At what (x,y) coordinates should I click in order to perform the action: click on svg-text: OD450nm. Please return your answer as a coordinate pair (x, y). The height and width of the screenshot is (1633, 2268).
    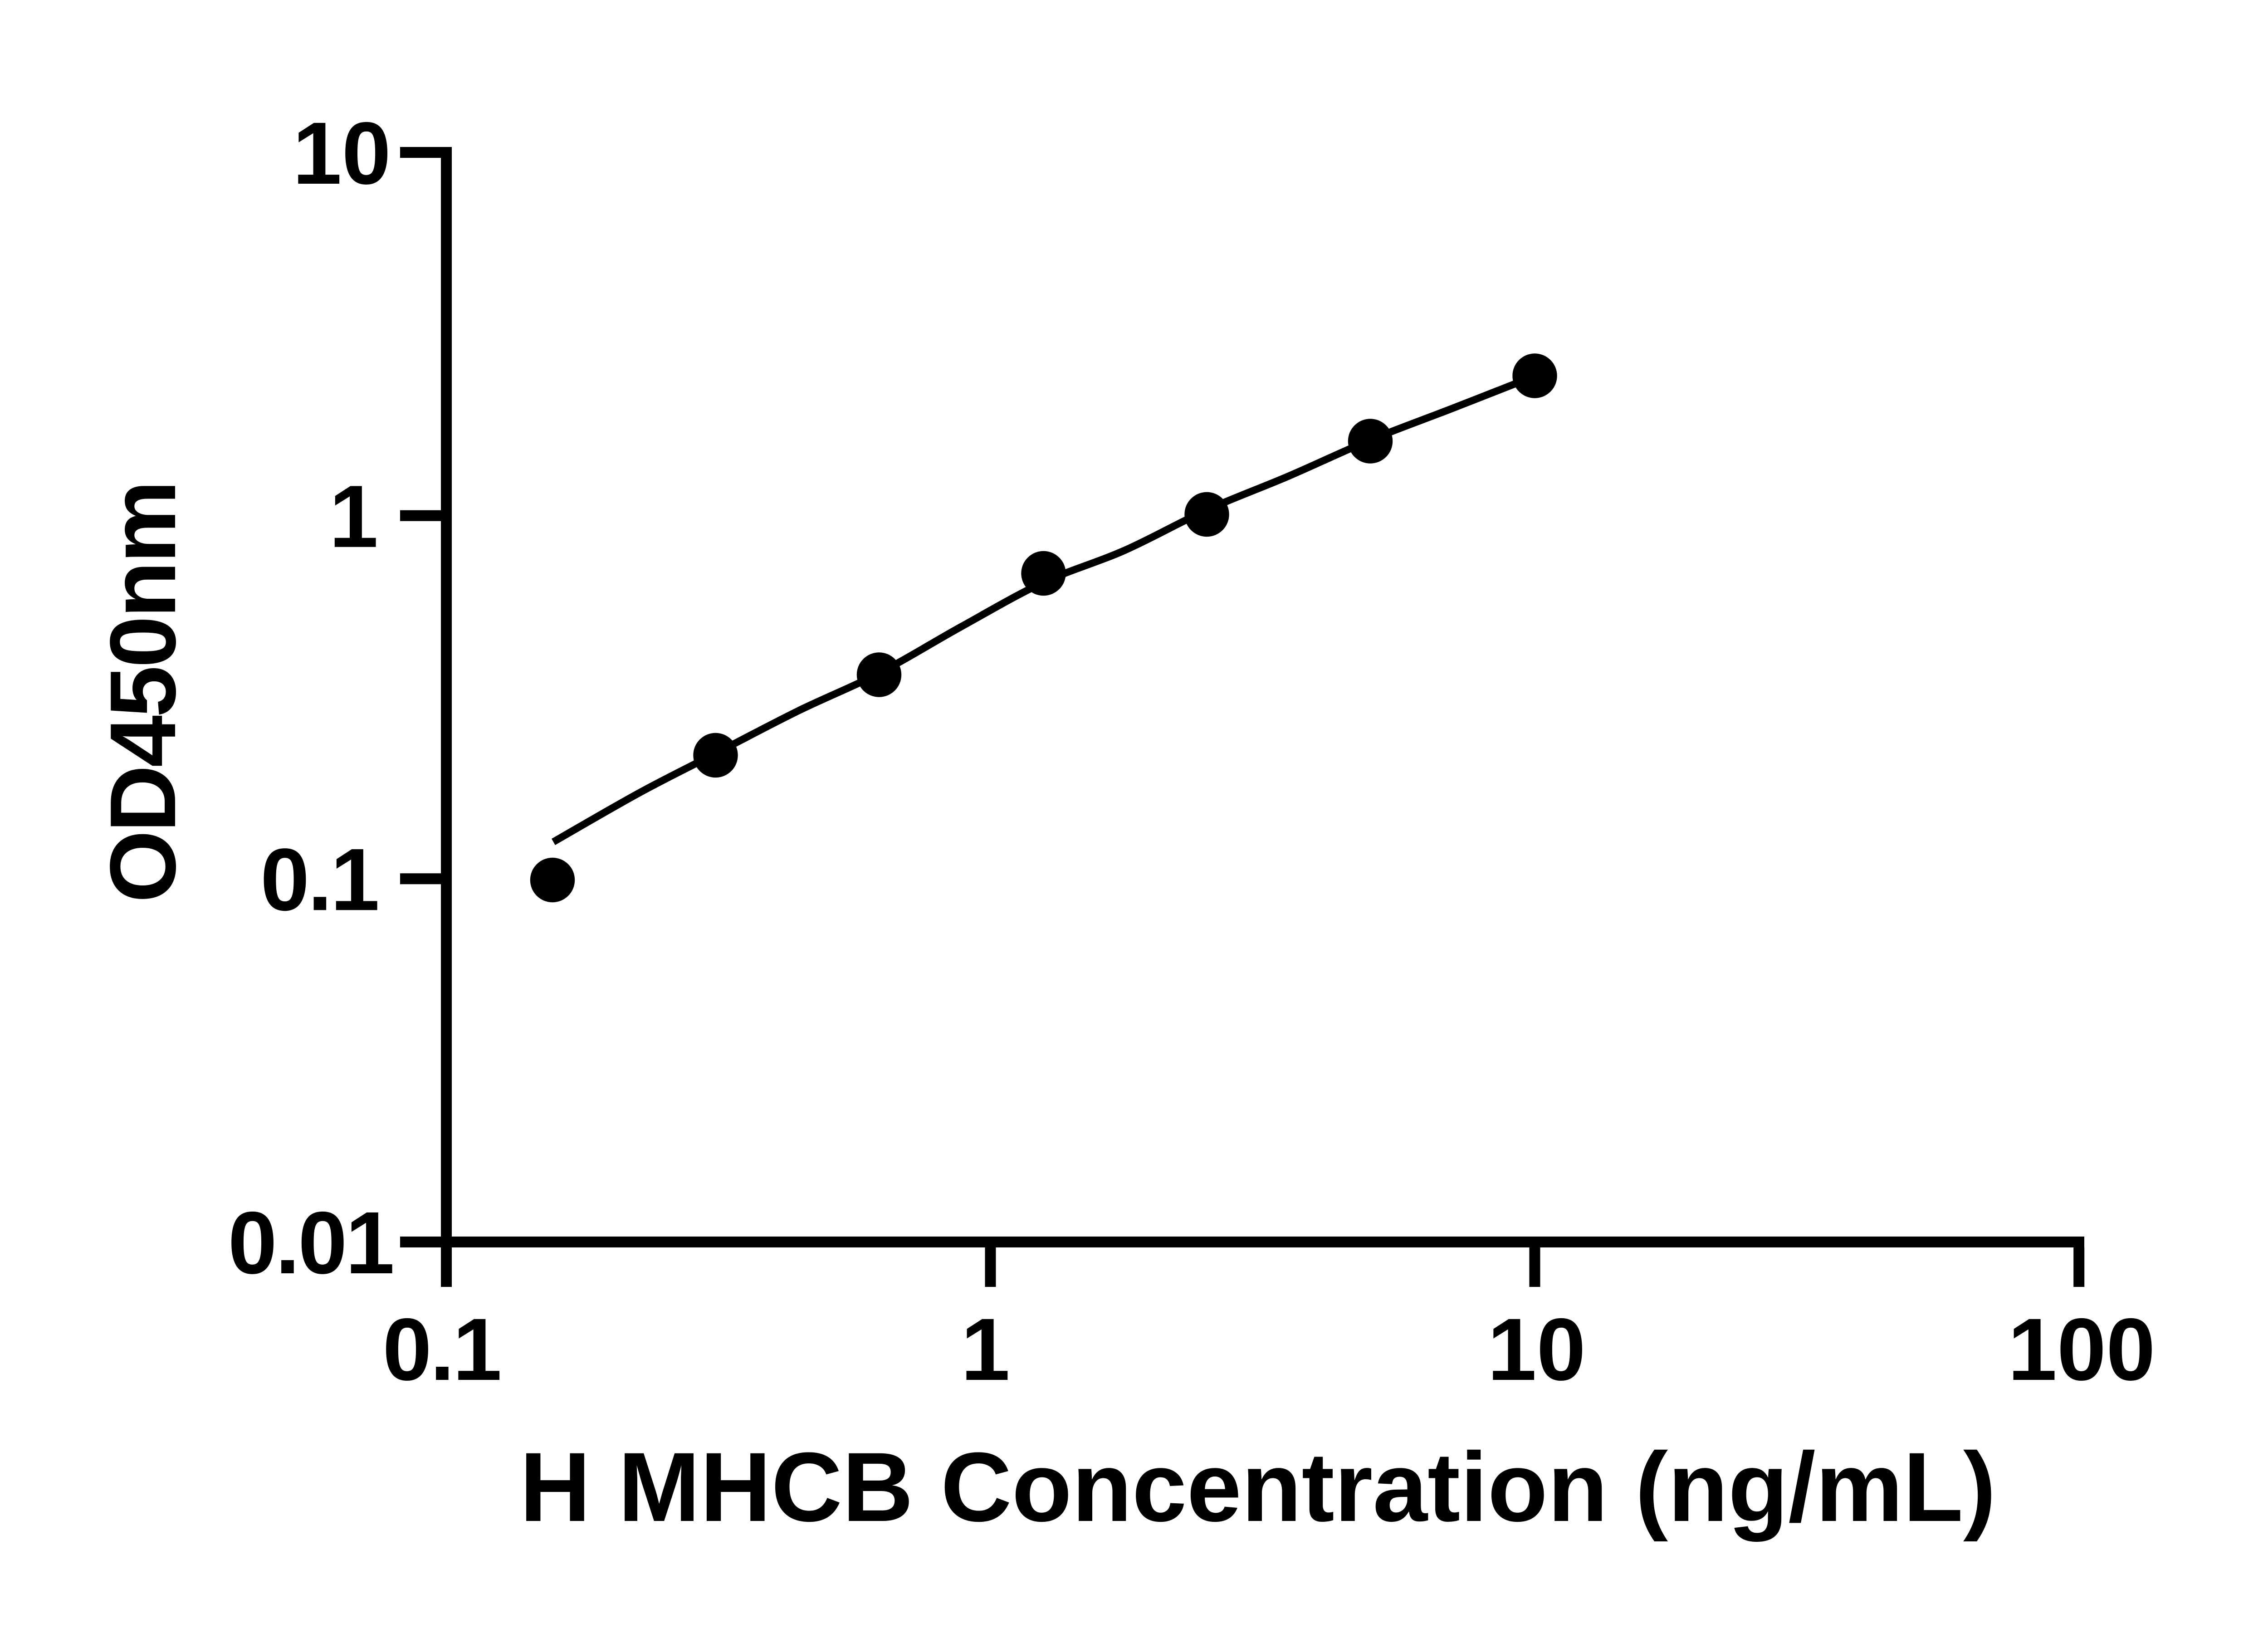
    Looking at the image, I should click on (143, 693).